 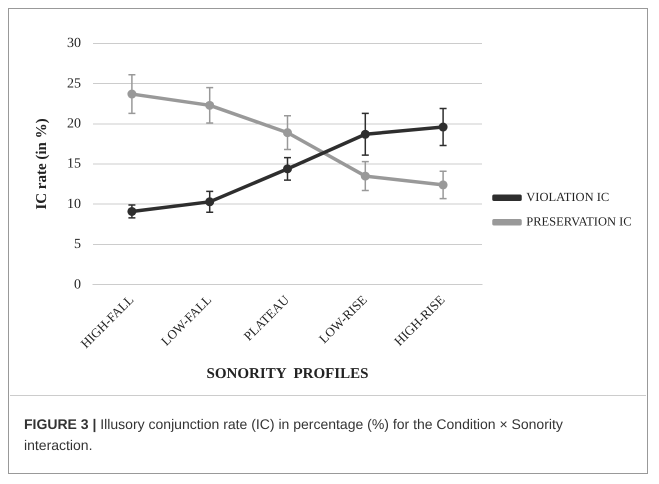 I want to click on y-tick-label: 15, so click(x=74, y=164).